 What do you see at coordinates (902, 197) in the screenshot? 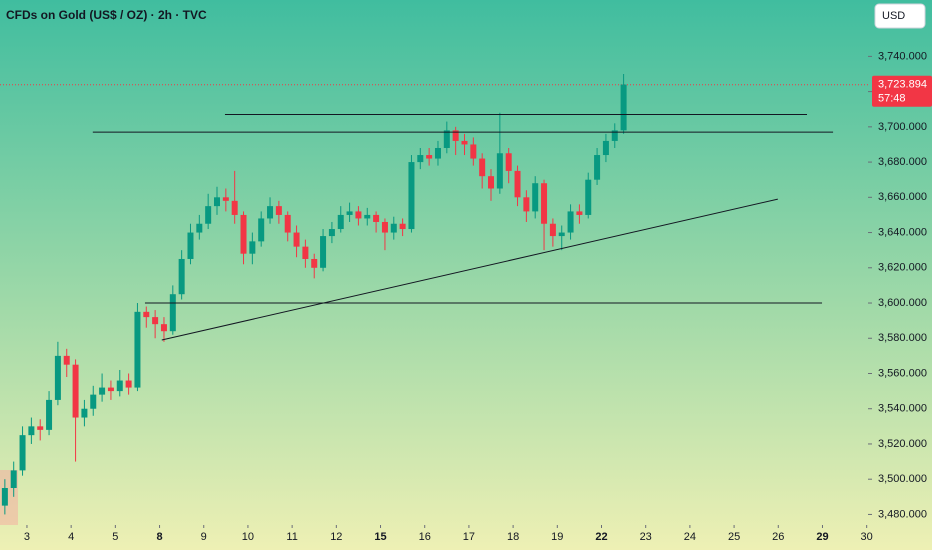
I see `y-tick-label: 3,660.000` at bounding box center [902, 197].